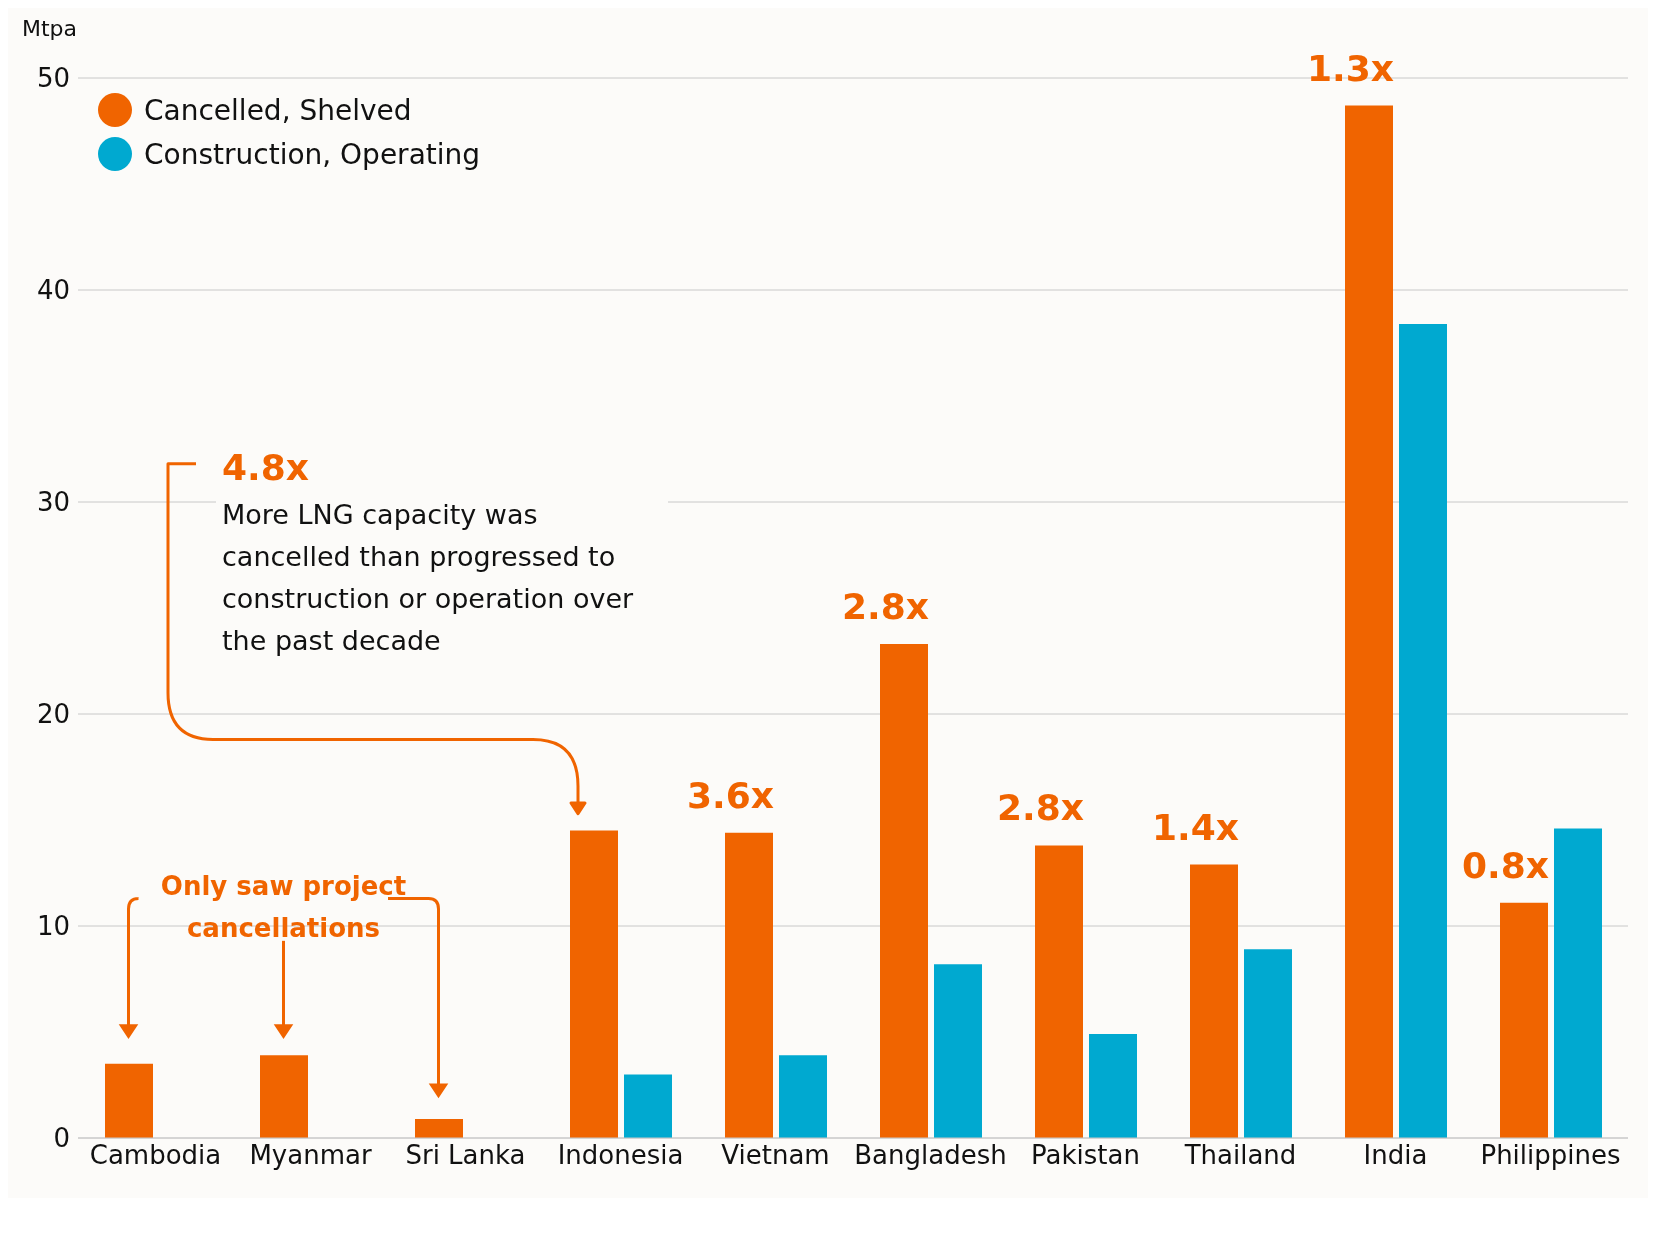  I want to click on annotation: 0.8x, so click(1505, 865).